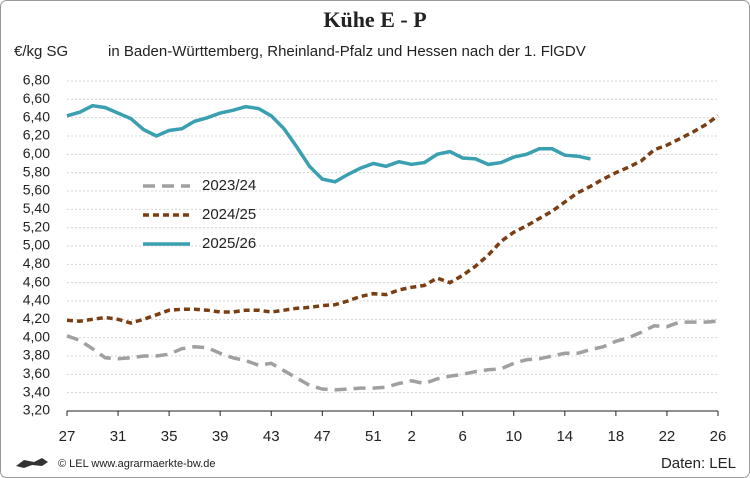 This screenshot has width=750, height=478. I want to click on x-tick-label: 47, so click(322, 436).